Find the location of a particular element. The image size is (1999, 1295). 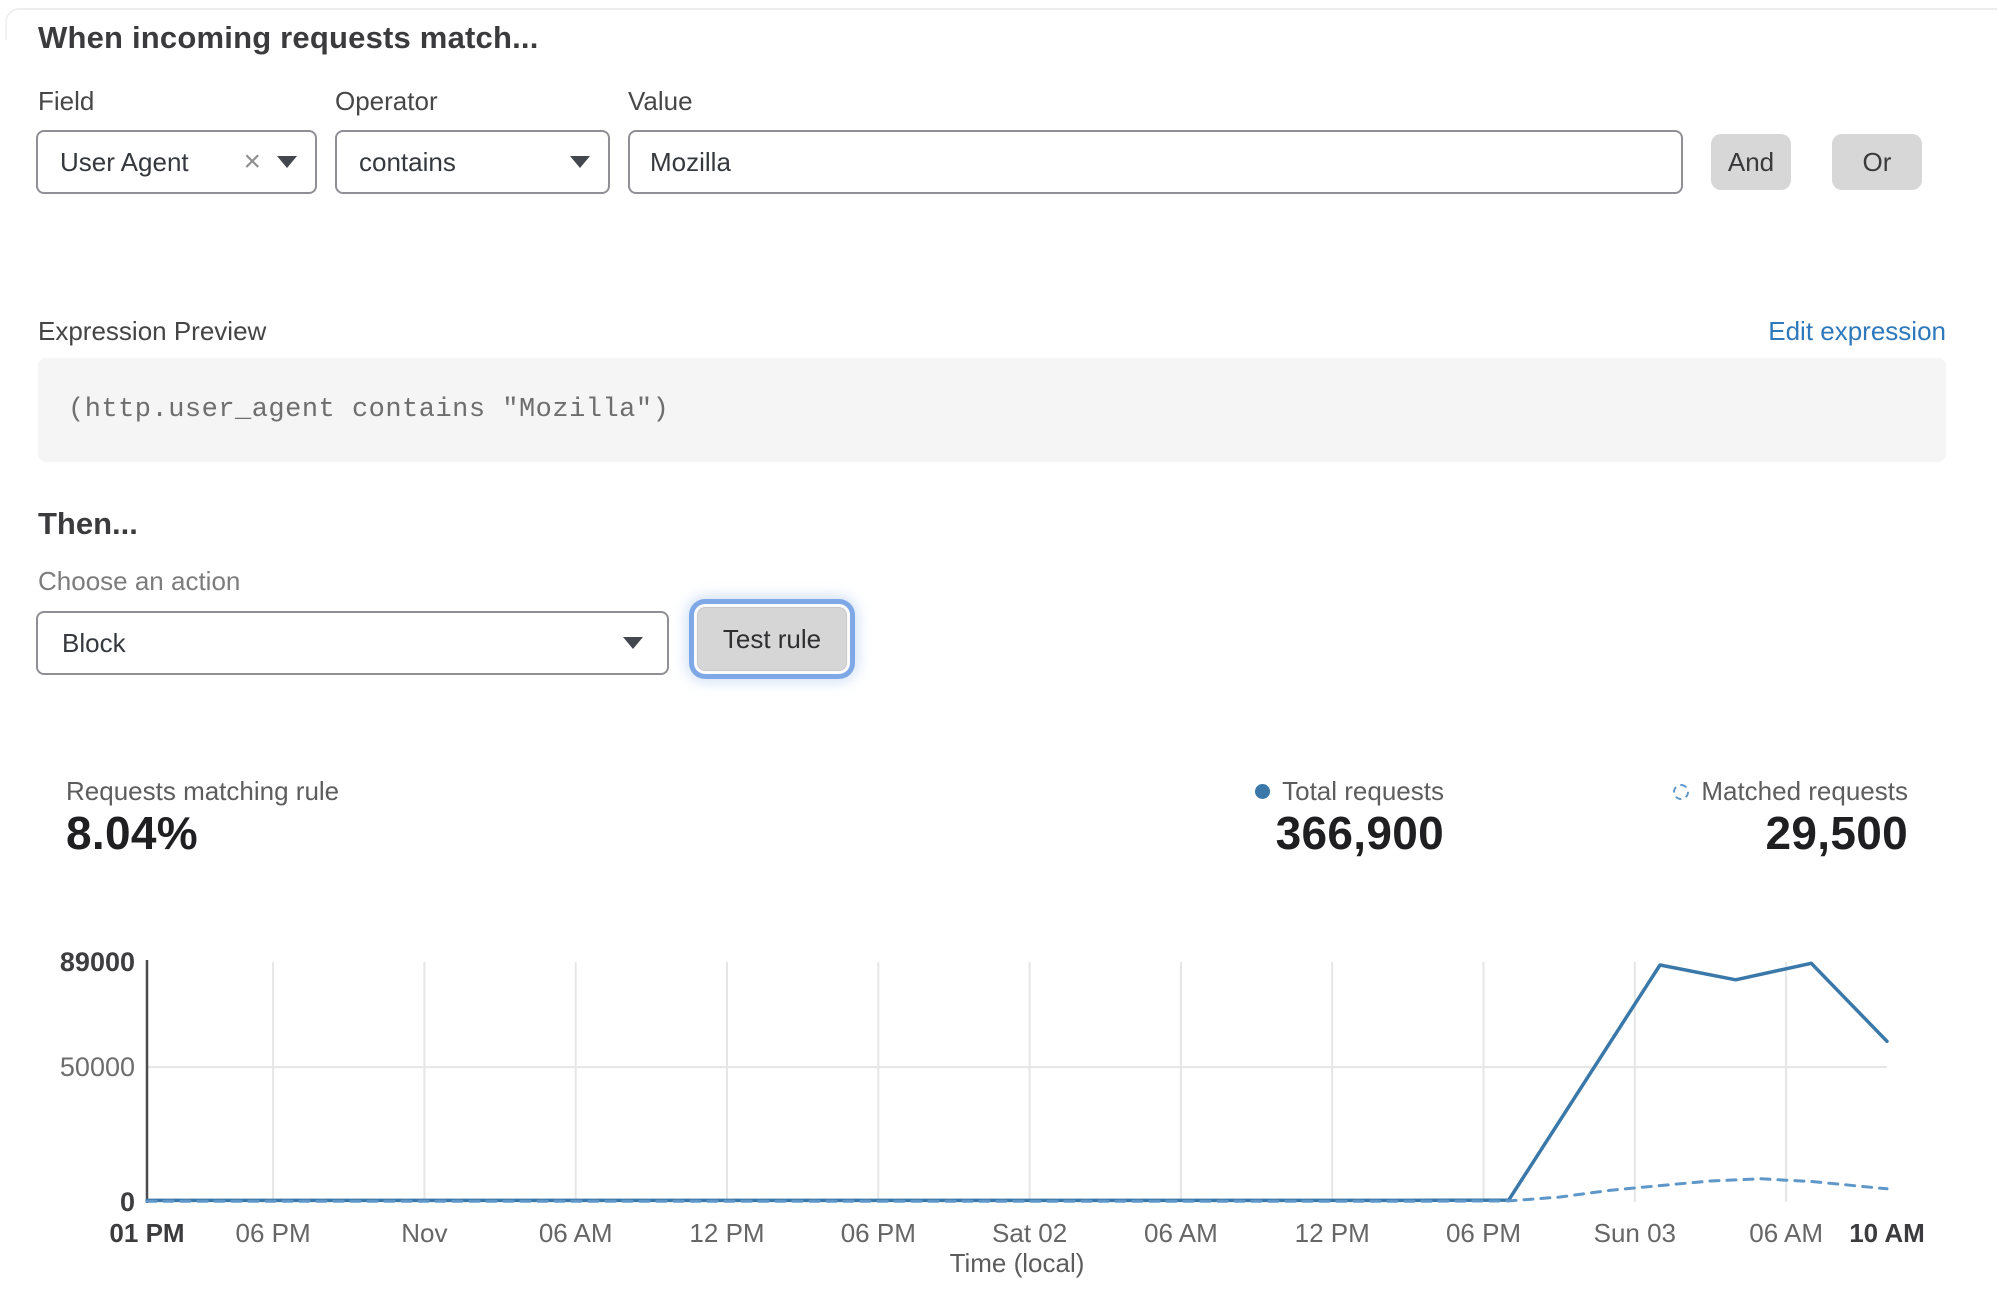

requests-matching-value: 8.04% is located at coordinates (132, 833).